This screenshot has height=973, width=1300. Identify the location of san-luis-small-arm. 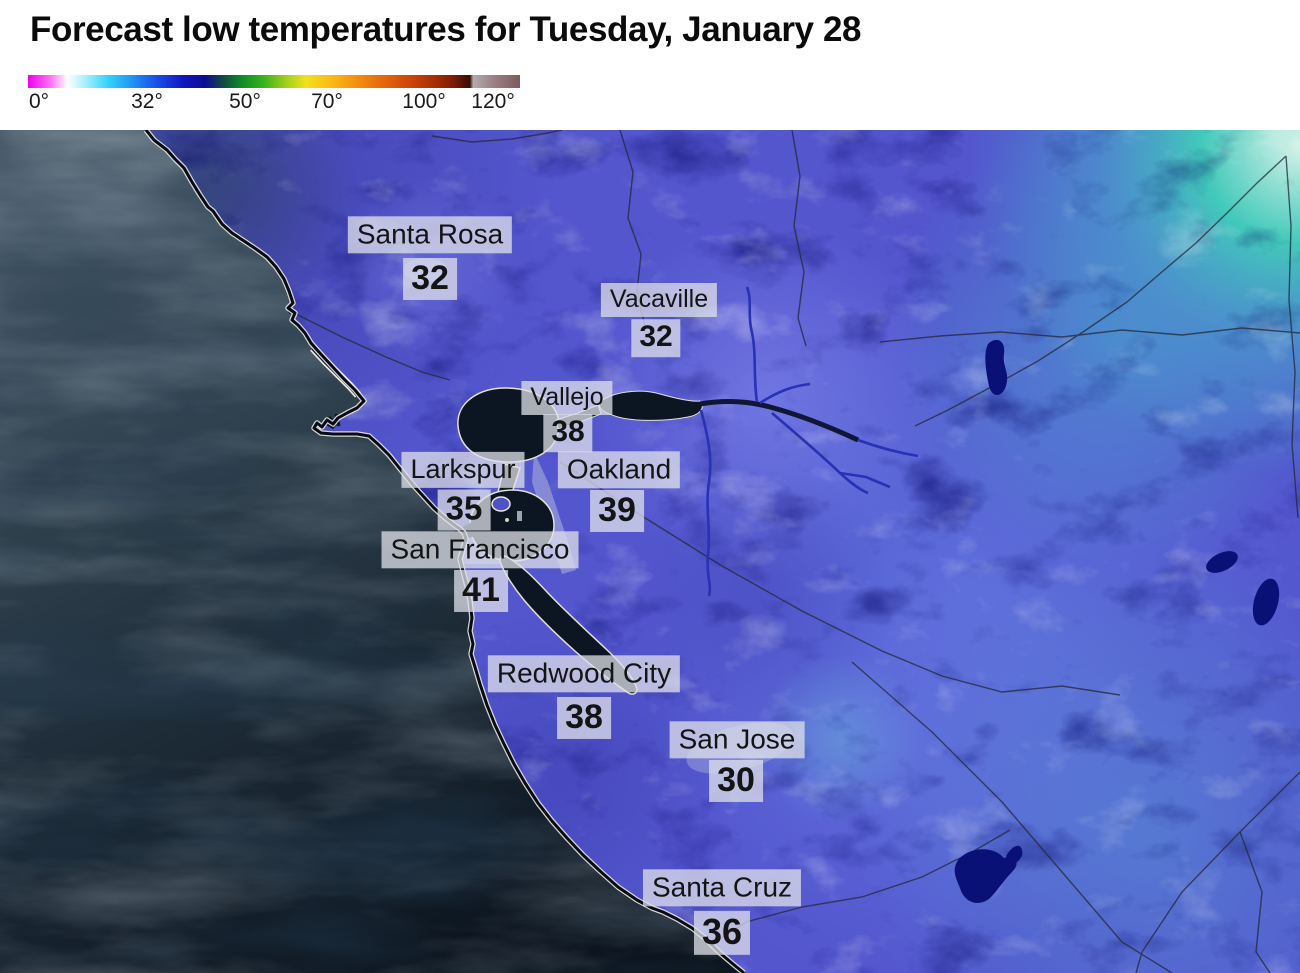
(1014, 855).